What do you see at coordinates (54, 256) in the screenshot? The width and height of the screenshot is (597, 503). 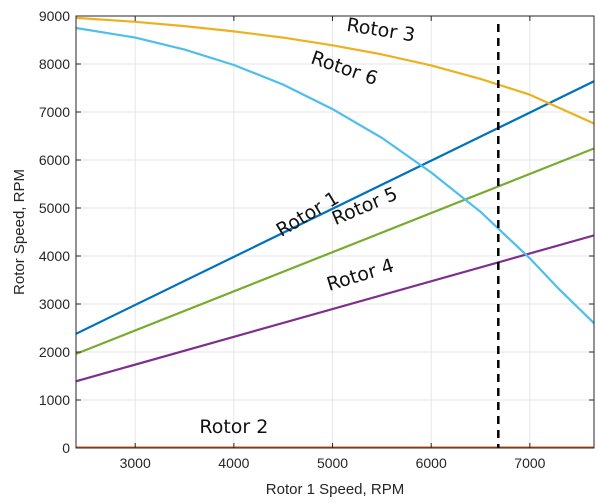 I see `y-tick-label: 4000` at bounding box center [54, 256].